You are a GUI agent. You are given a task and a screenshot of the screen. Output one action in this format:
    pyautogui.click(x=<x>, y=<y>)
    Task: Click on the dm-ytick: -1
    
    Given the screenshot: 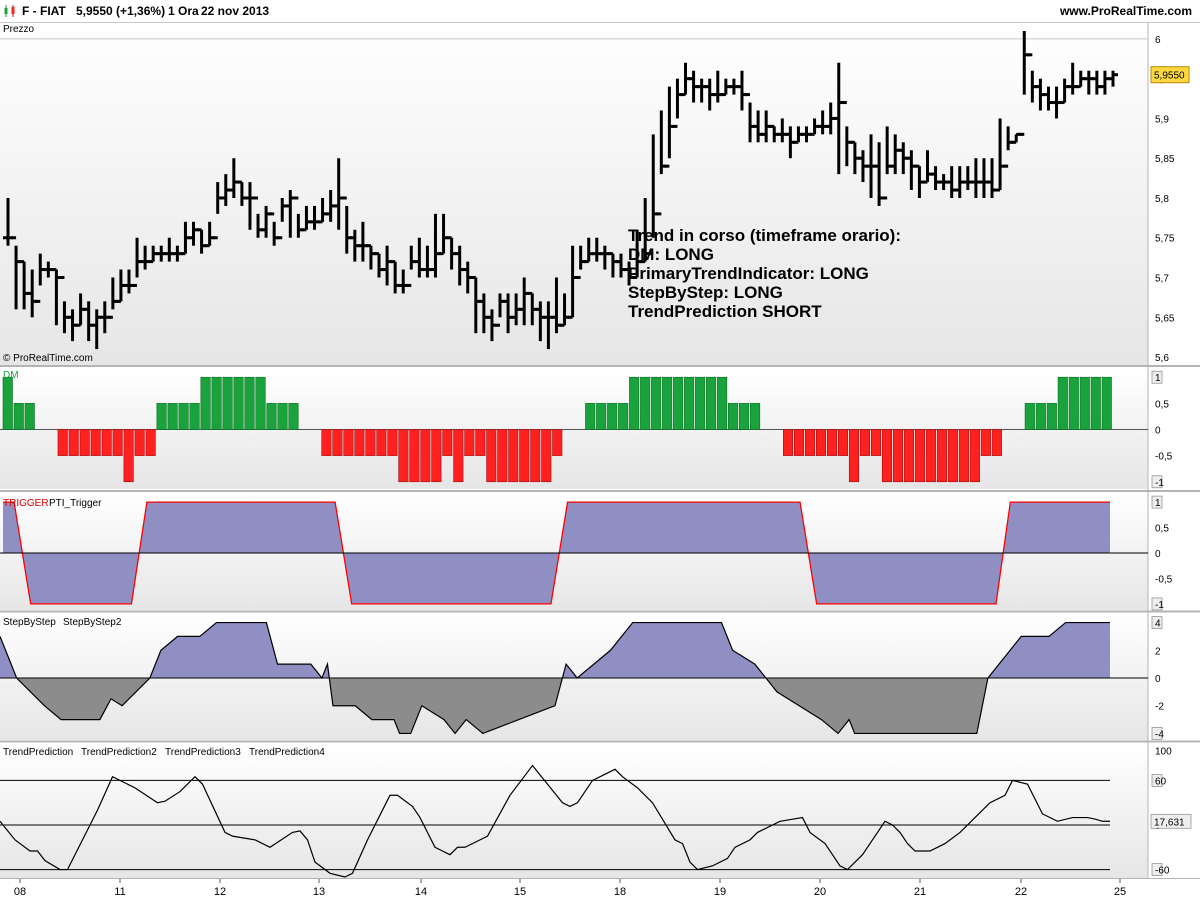 What is the action you would take?
    pyautogui.click(x=1159, y=483)
    